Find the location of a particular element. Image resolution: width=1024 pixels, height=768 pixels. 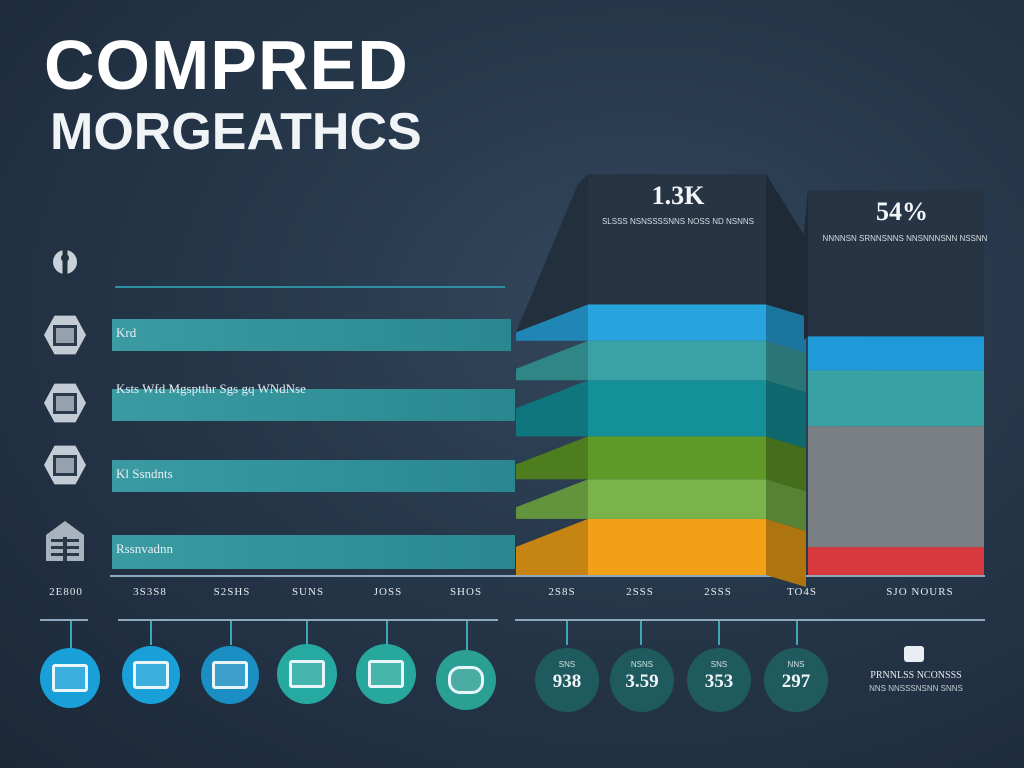

monitor-hex-icon is located at coordinates (65, 403).